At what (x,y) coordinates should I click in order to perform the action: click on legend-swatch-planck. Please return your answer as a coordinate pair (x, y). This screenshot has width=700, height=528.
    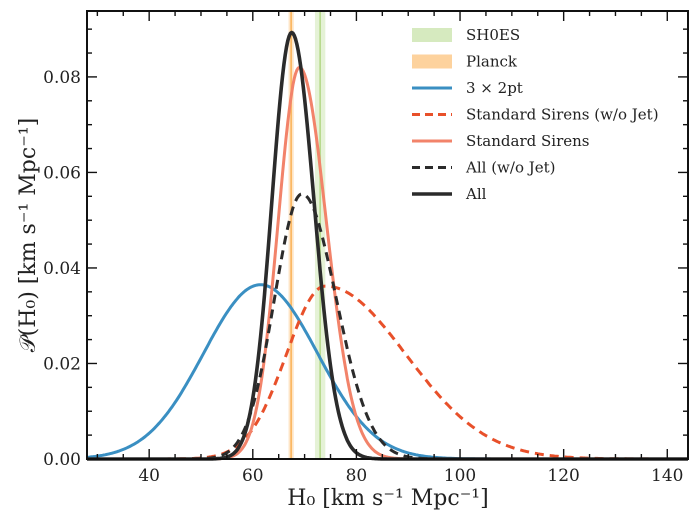
    Looking at the image, I should click on (432, 61).